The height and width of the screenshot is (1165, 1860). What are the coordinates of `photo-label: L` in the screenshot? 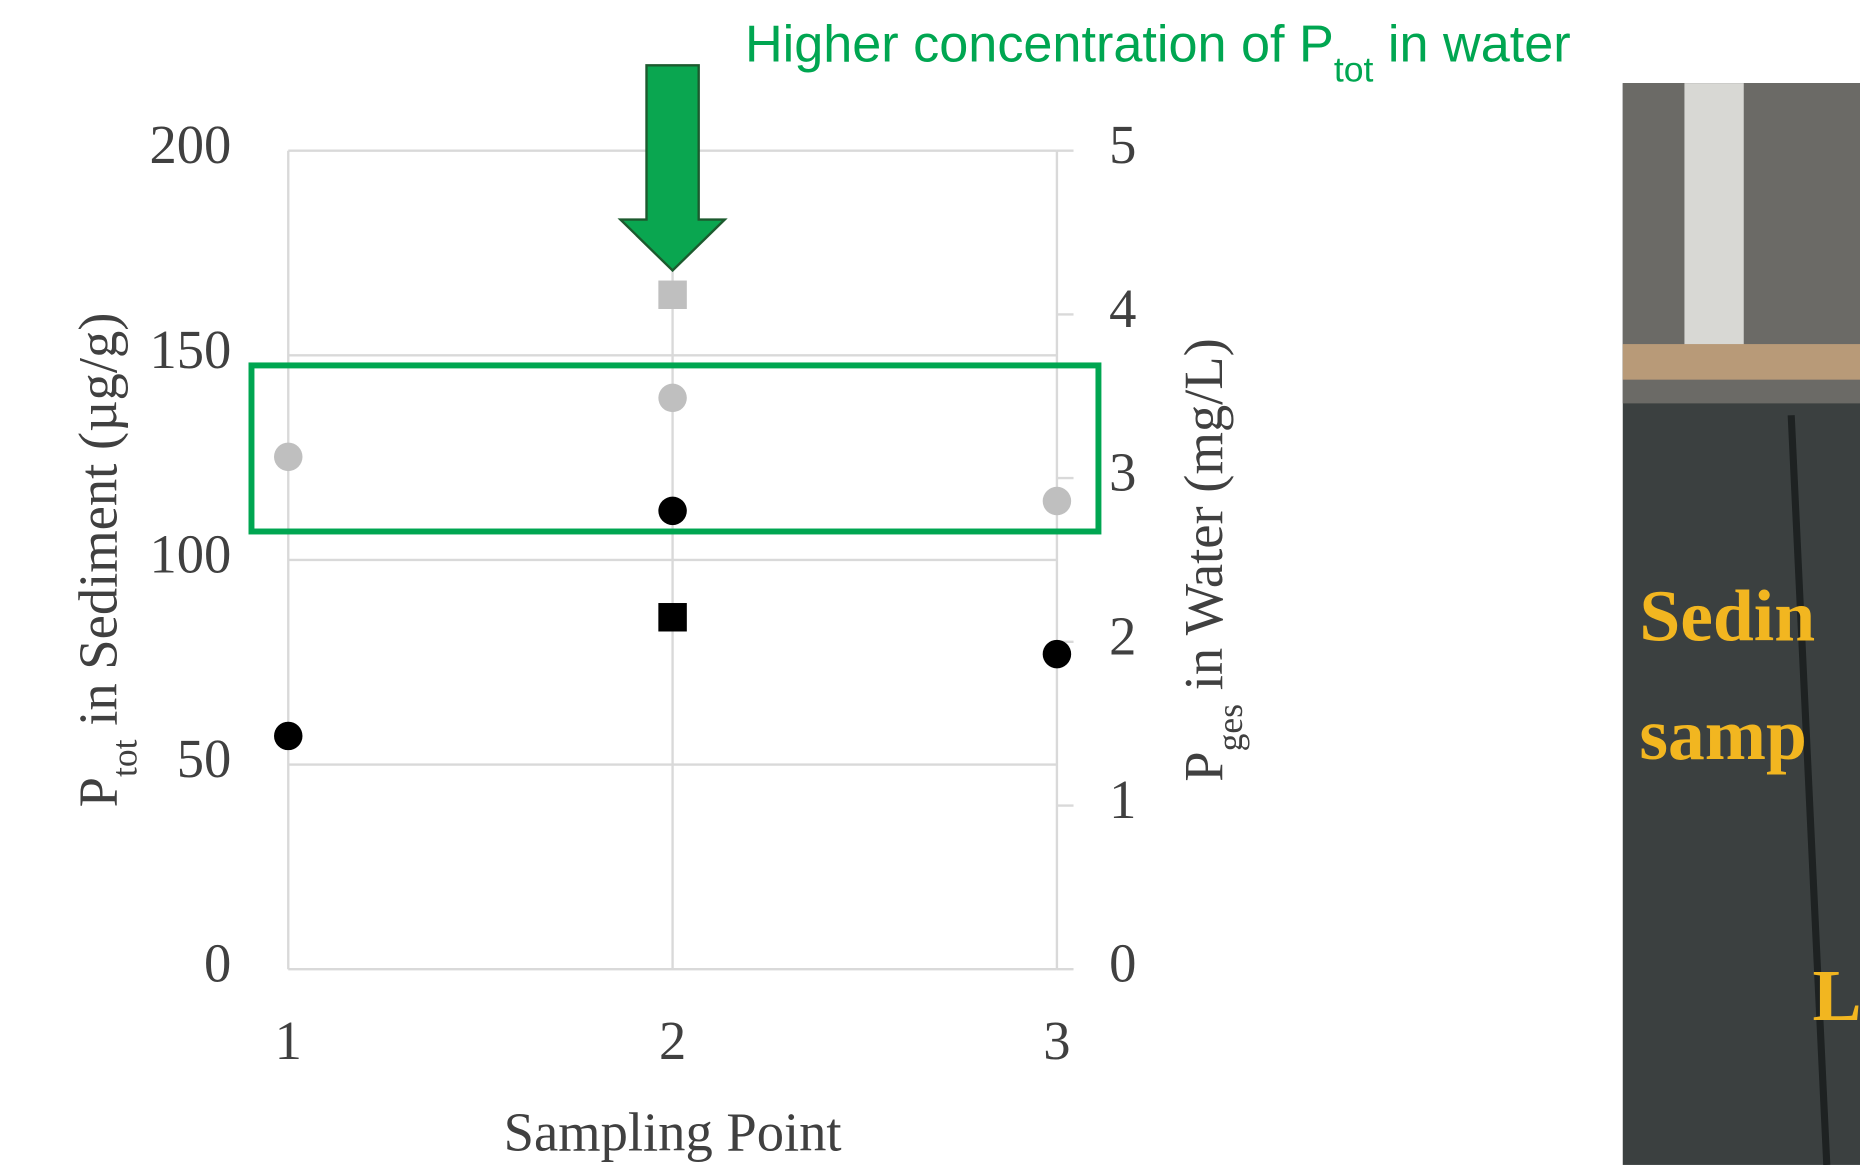 It's located at (1836, 995).